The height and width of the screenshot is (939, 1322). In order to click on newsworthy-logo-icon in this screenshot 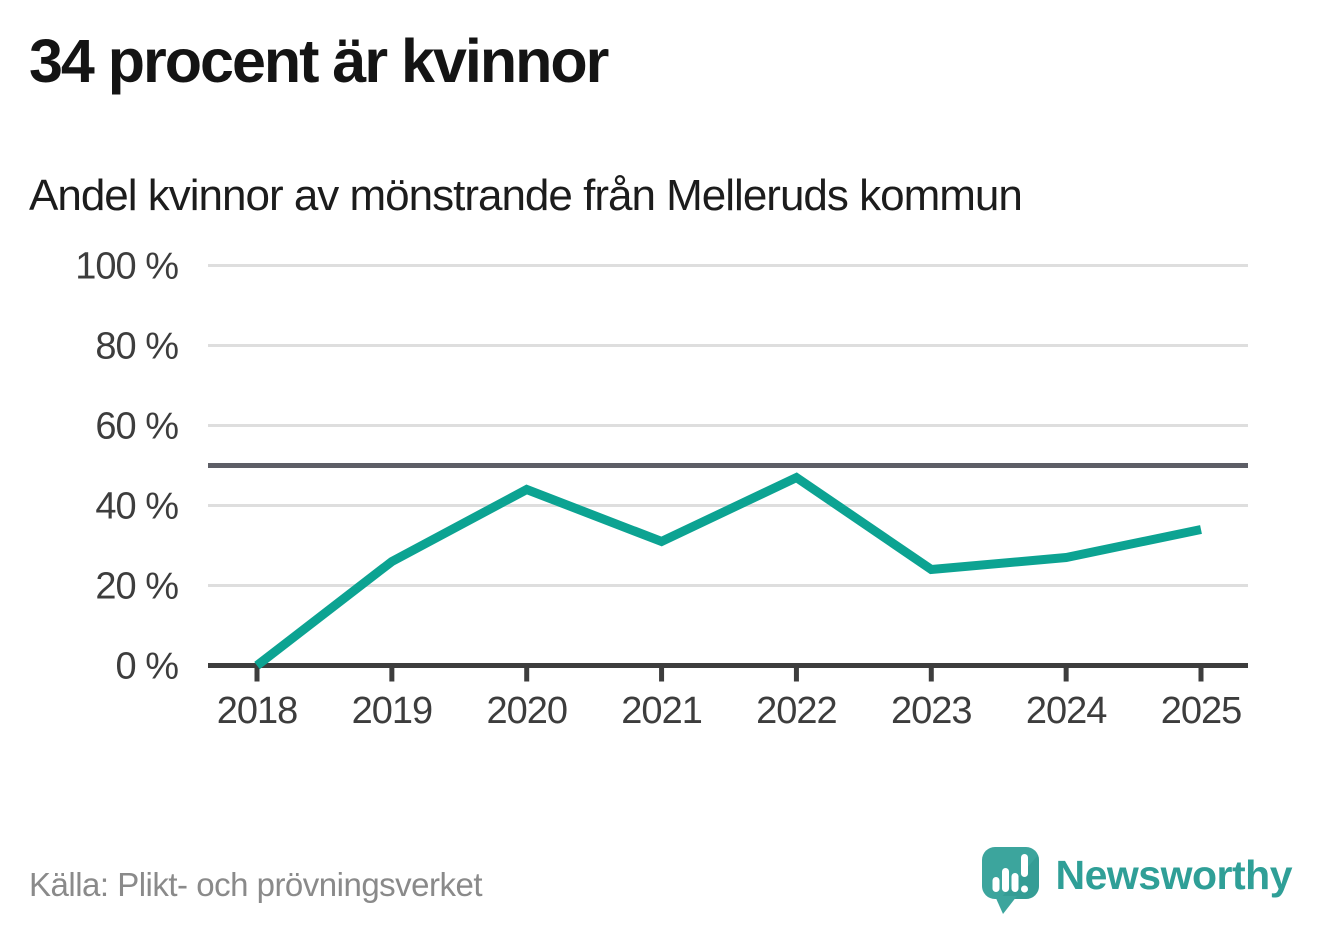, I will do `click(1010, 880)`.